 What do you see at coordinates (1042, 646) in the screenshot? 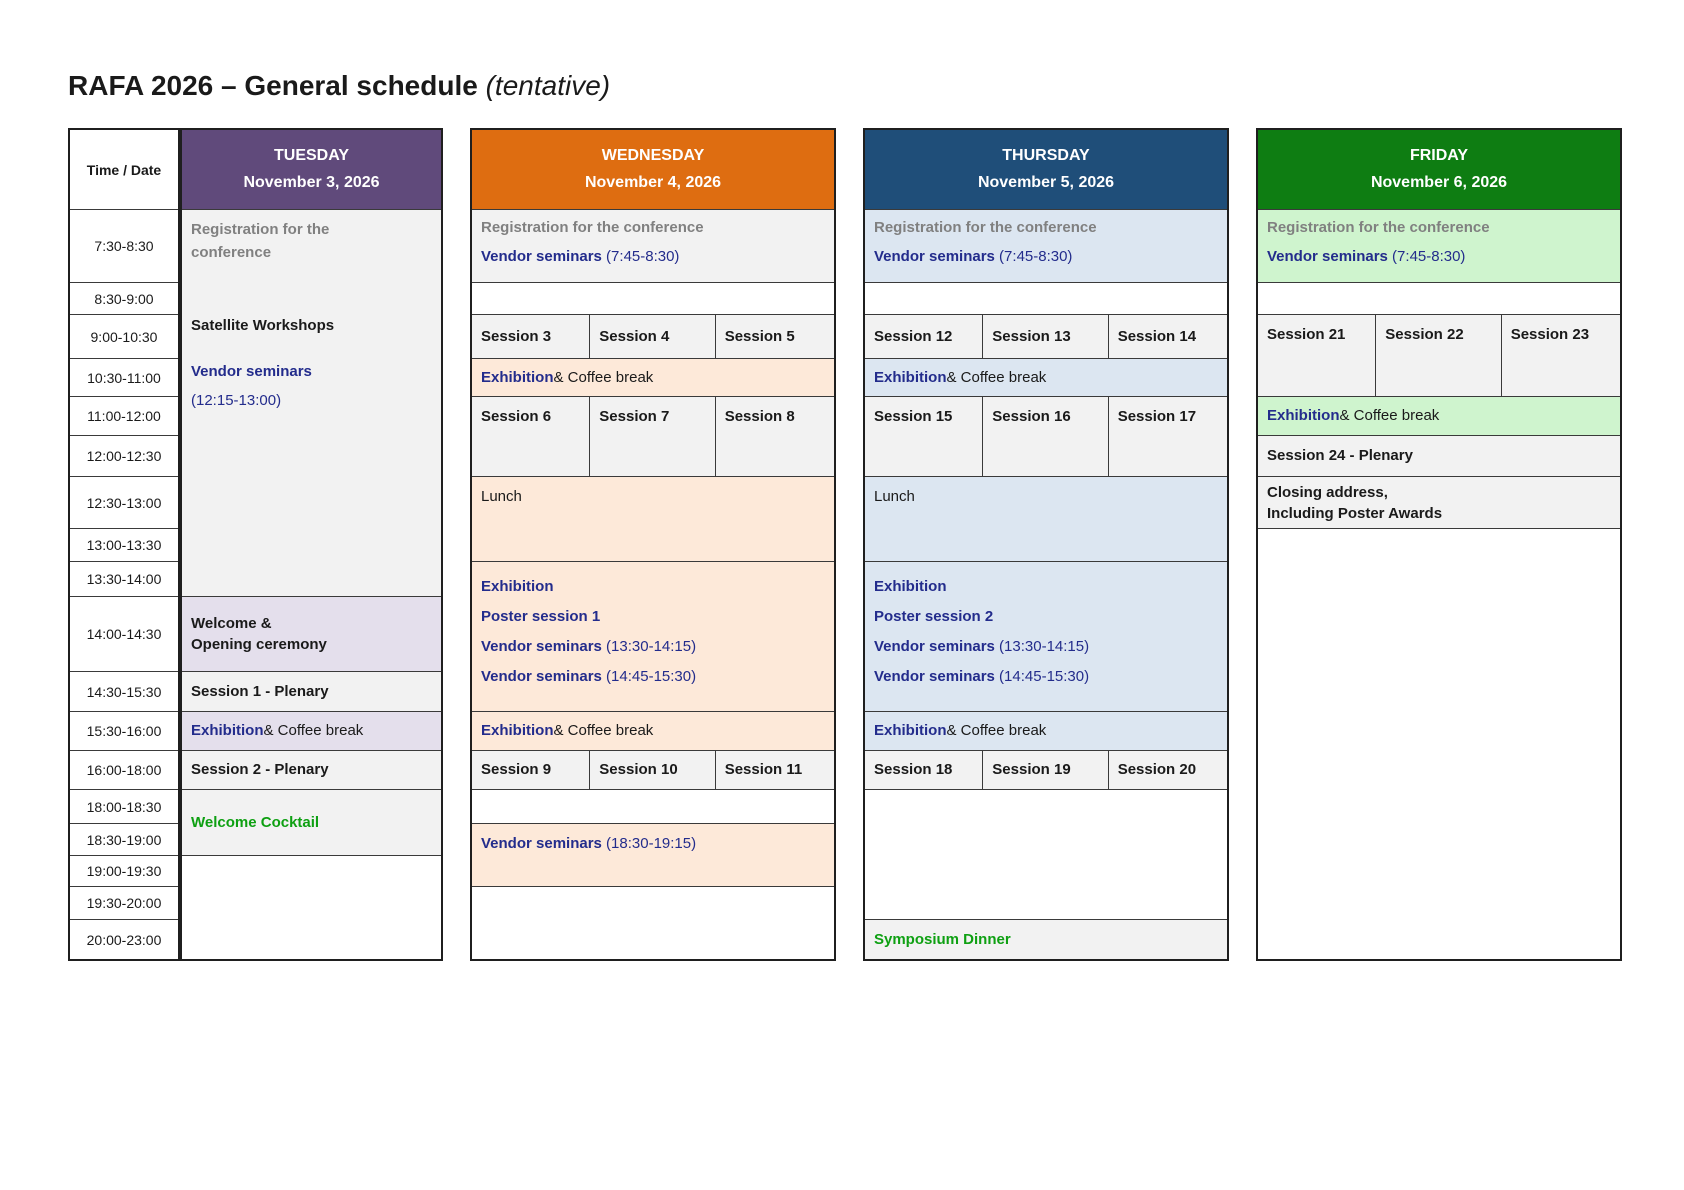
I see `vendor-seminars-time: (13:30-14:15)` at bounding box center [1042, 646].